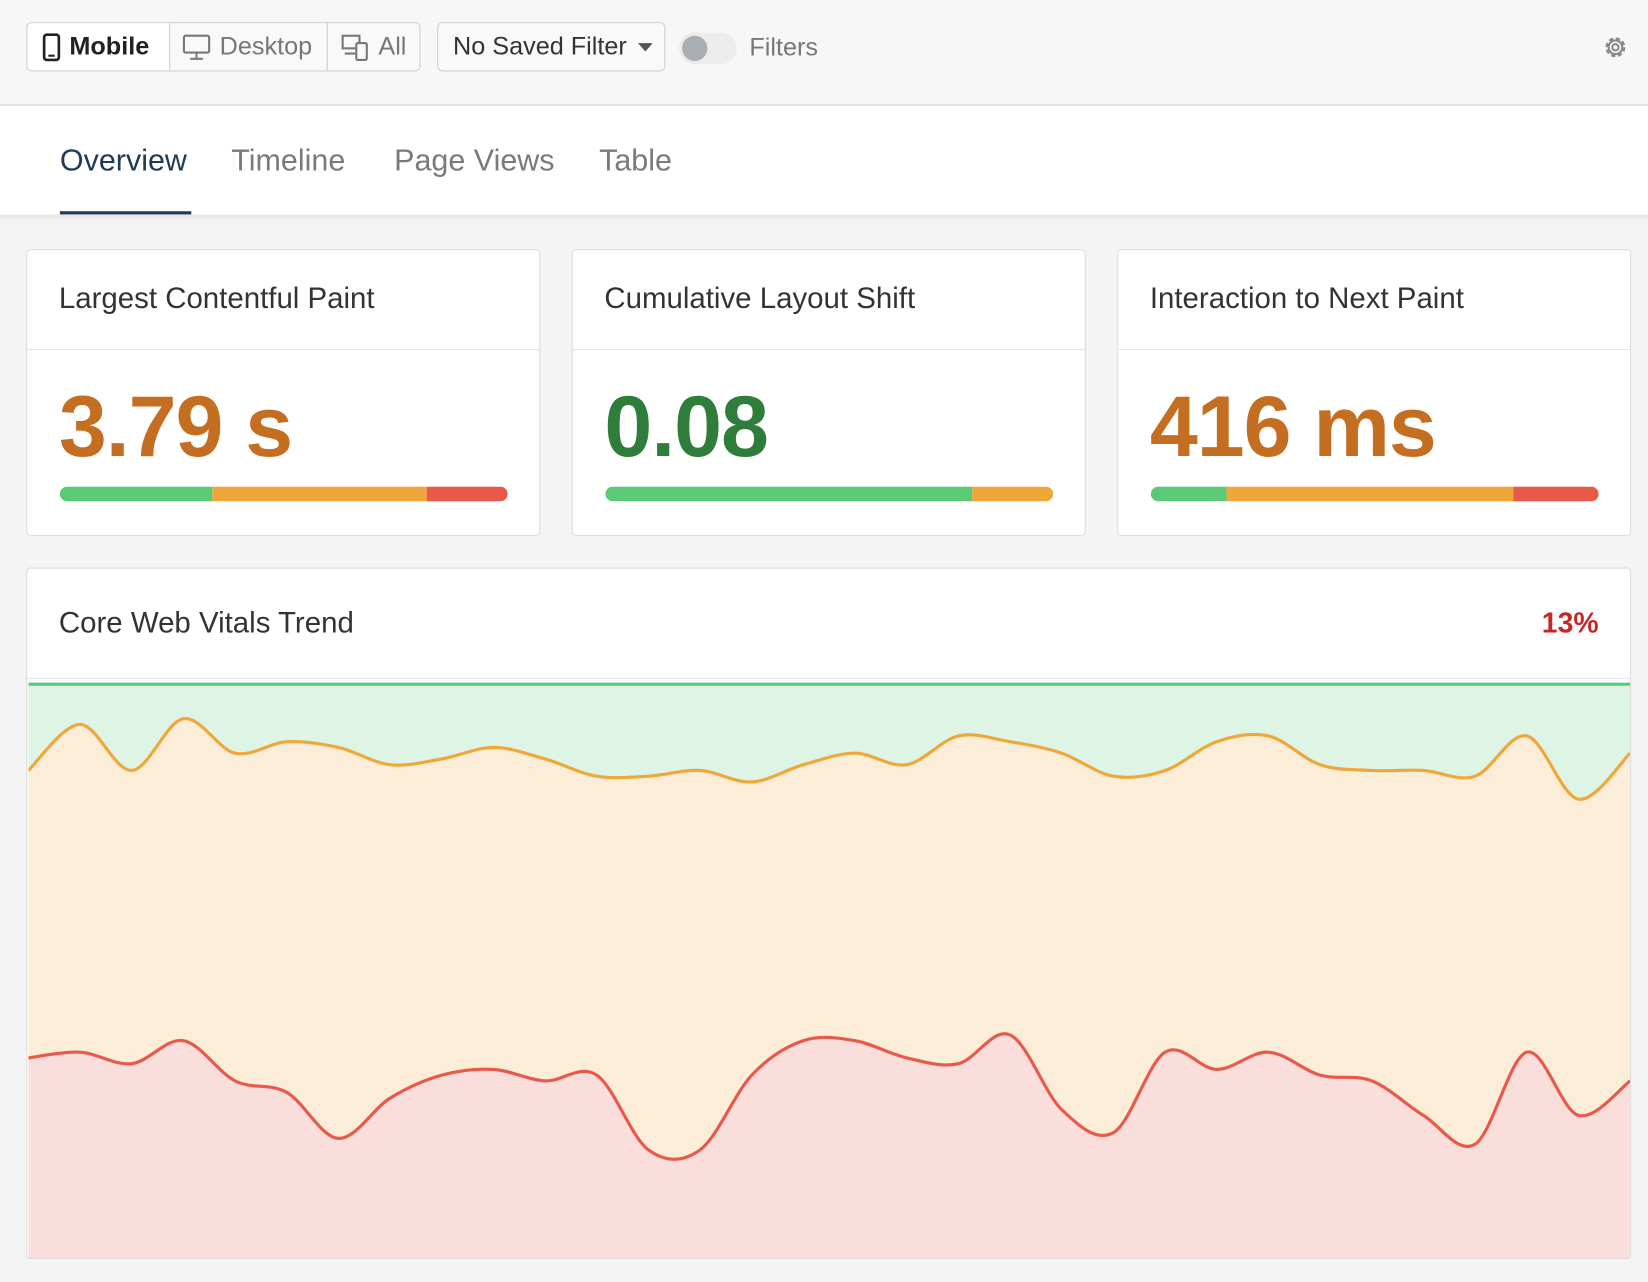 The height and width of the screenshot is (1282, 1648). What do you see at coordinates (216, 298) in the screenshot?
I see `card-title: Largest Contentful Paint` at bounding box center [216, 298].